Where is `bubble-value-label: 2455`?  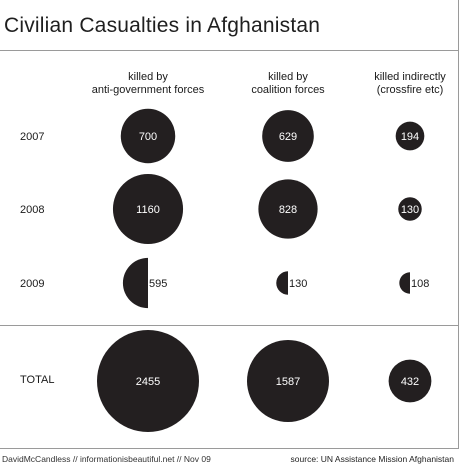
bubble-value-label: 2455 is located at coordinates (148, 382).